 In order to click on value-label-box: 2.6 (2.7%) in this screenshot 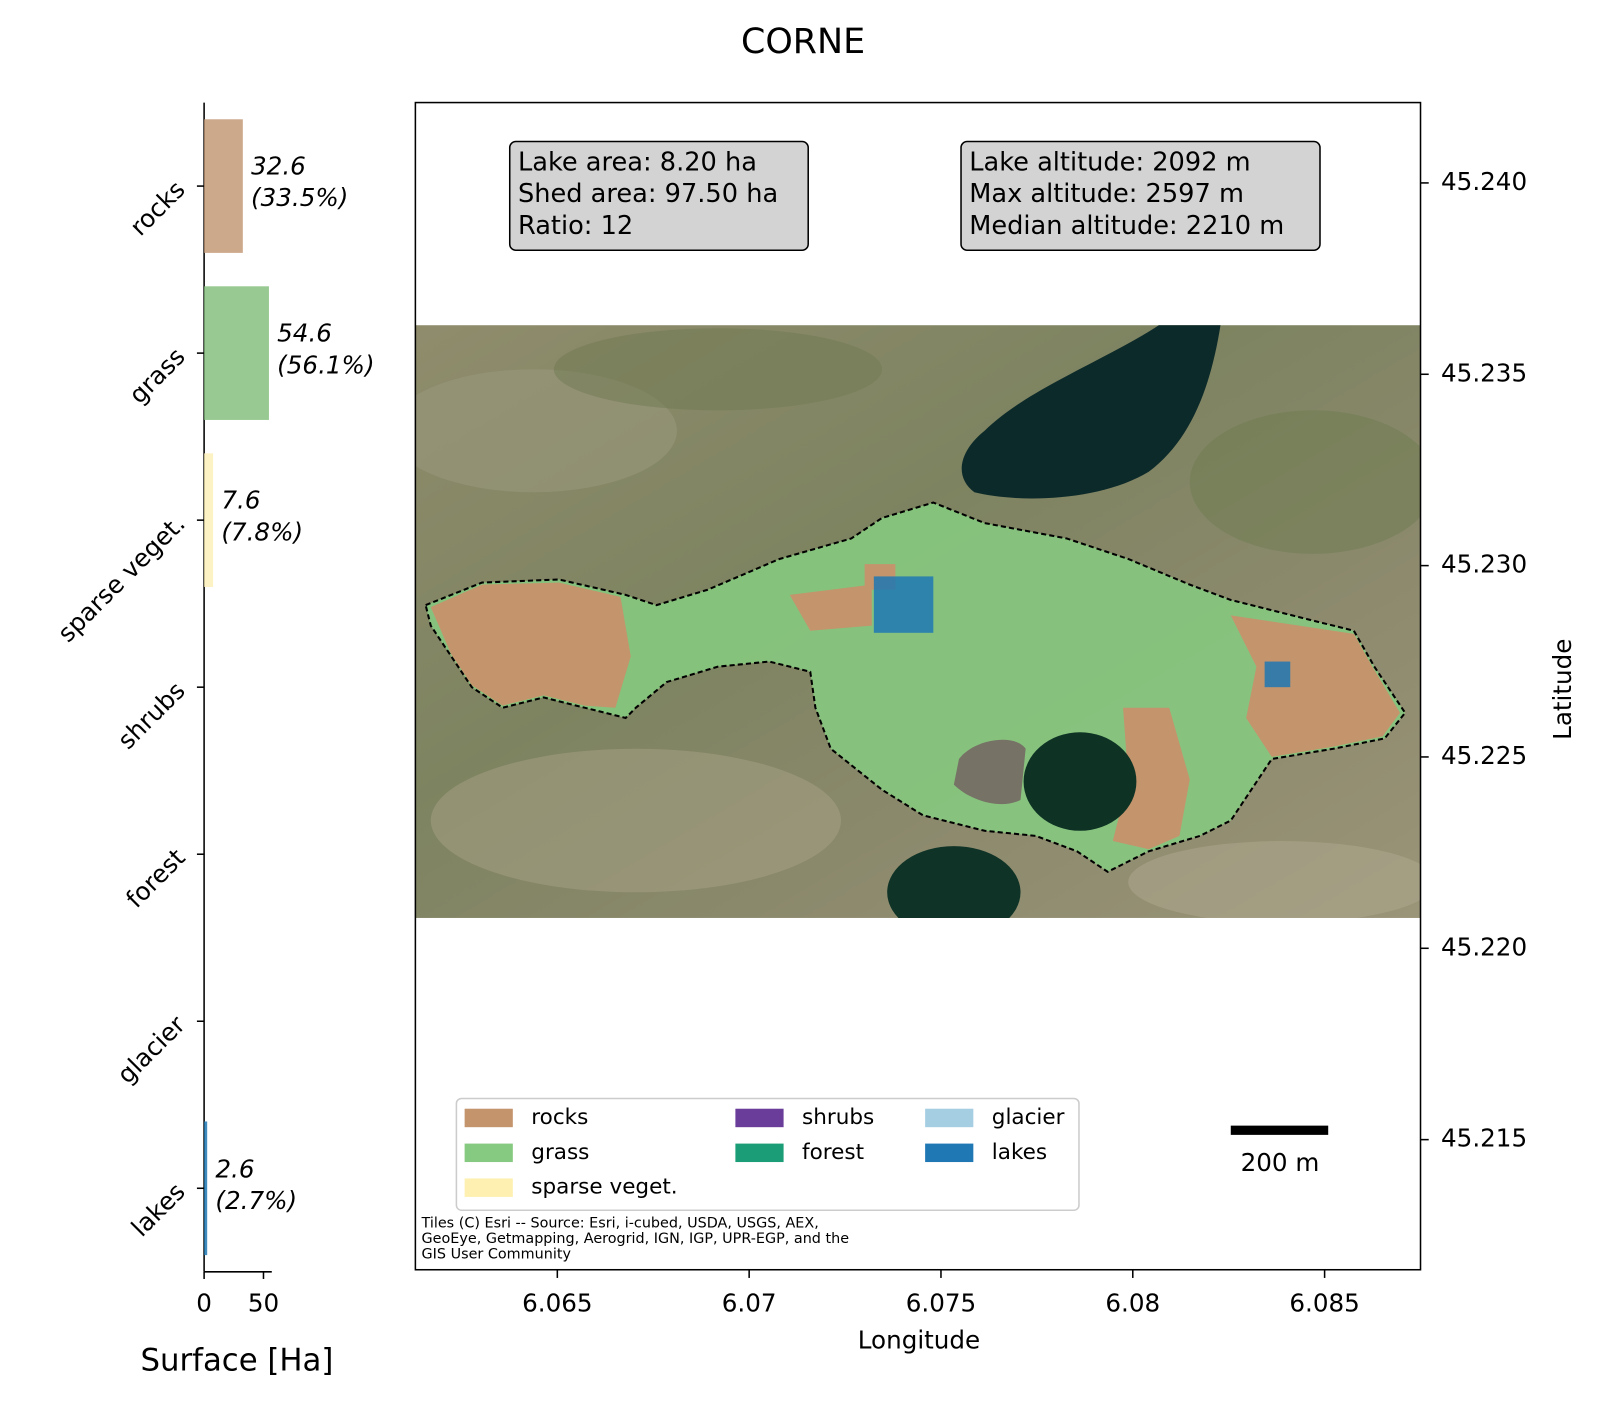, I will do `click(256, 1184)`.